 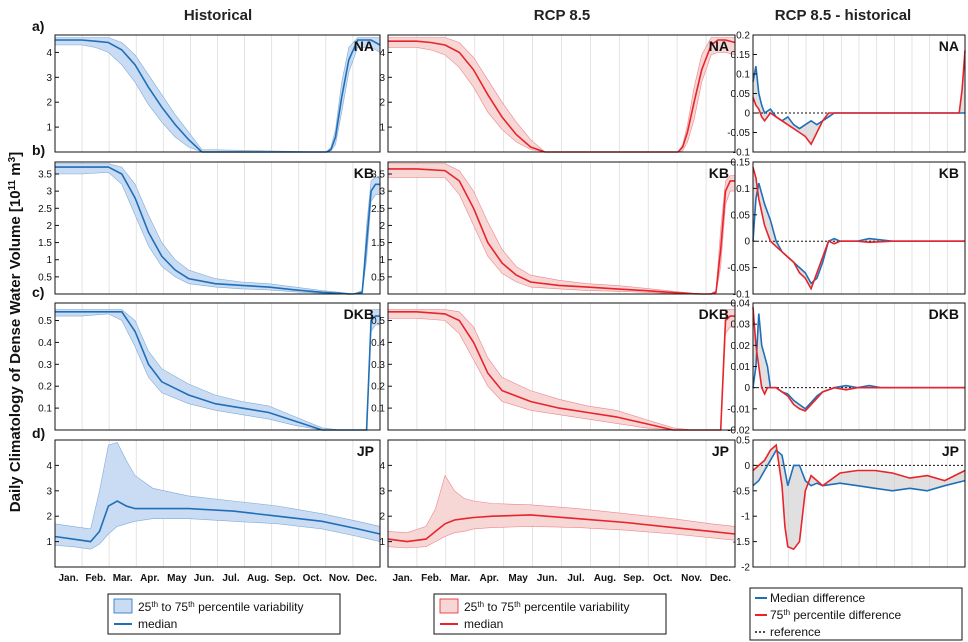 I want to click on y-tick-label: -0.05, so click(x=738, y=133).